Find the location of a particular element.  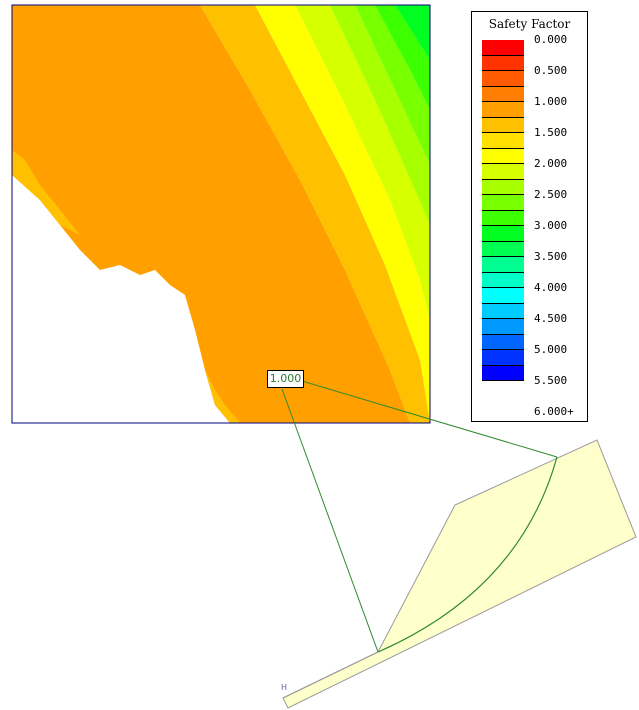

contour-band-light-orange-left is located at coordinates (46, 192).